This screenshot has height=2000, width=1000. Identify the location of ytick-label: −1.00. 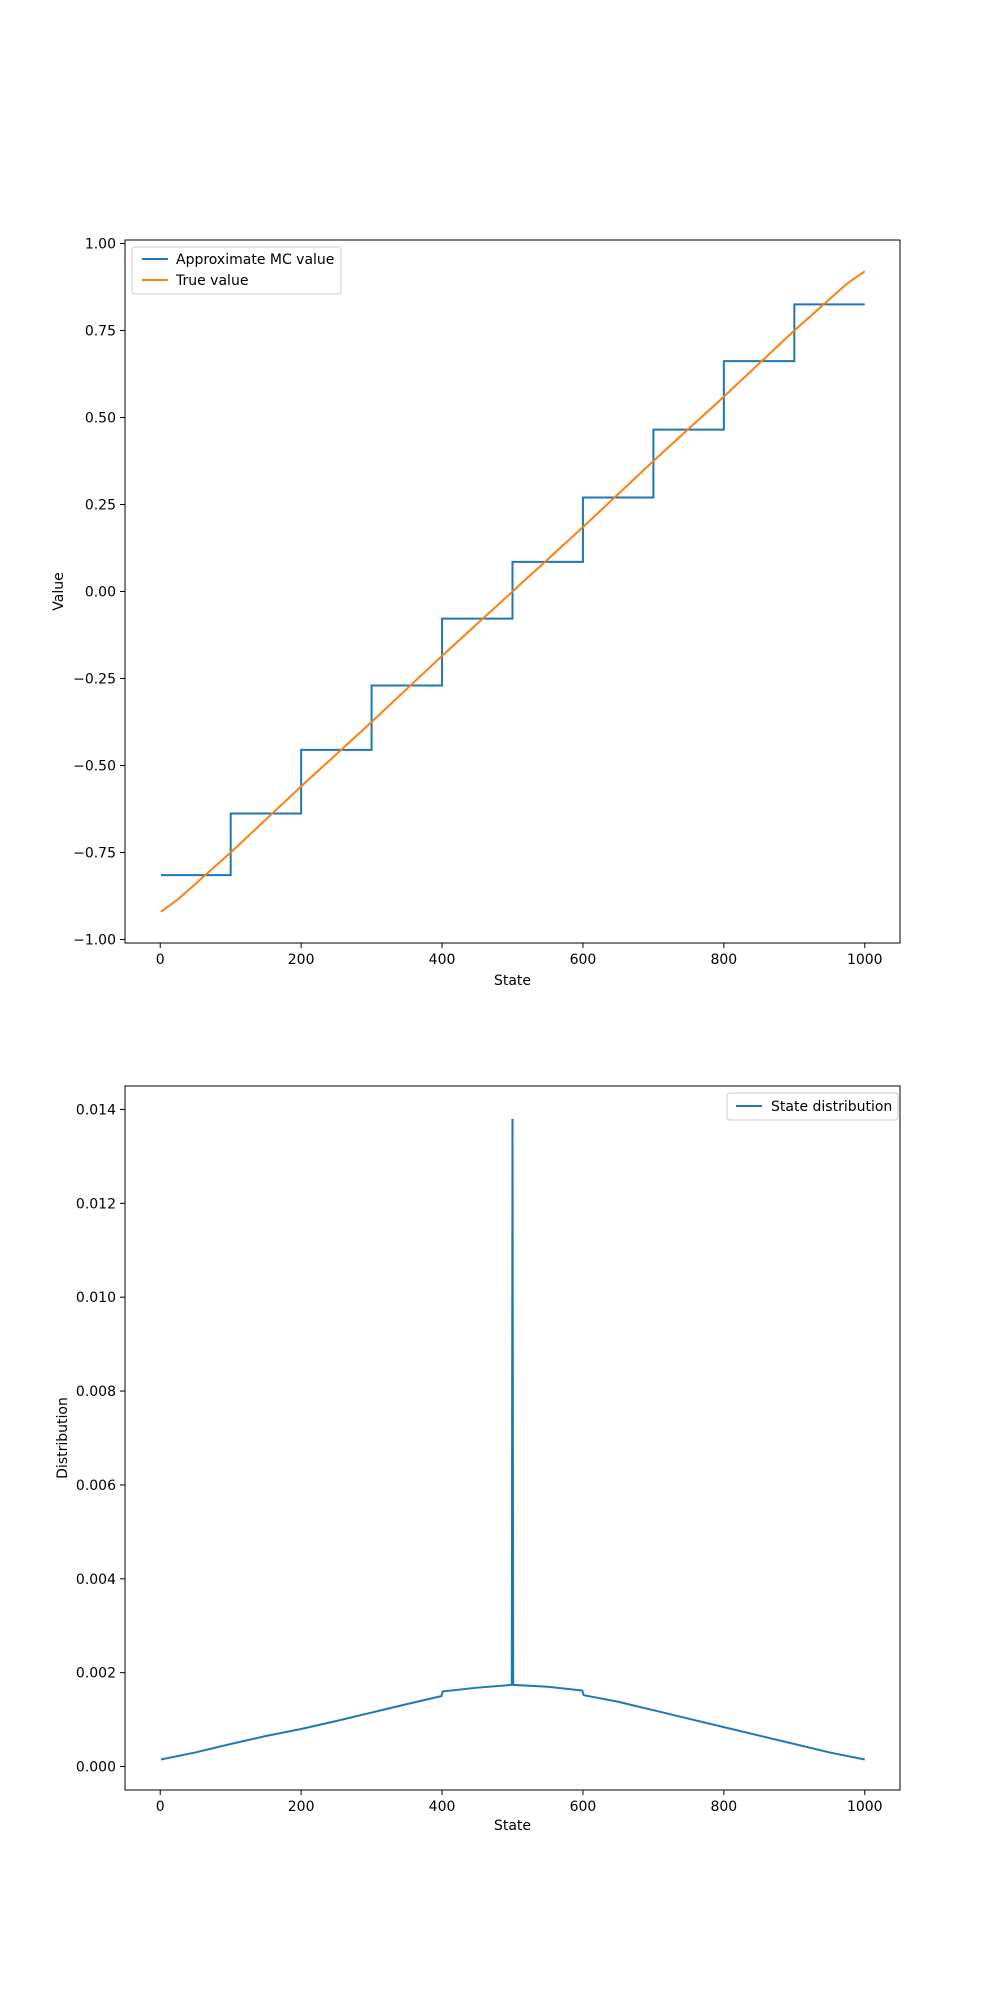
(94, 941).